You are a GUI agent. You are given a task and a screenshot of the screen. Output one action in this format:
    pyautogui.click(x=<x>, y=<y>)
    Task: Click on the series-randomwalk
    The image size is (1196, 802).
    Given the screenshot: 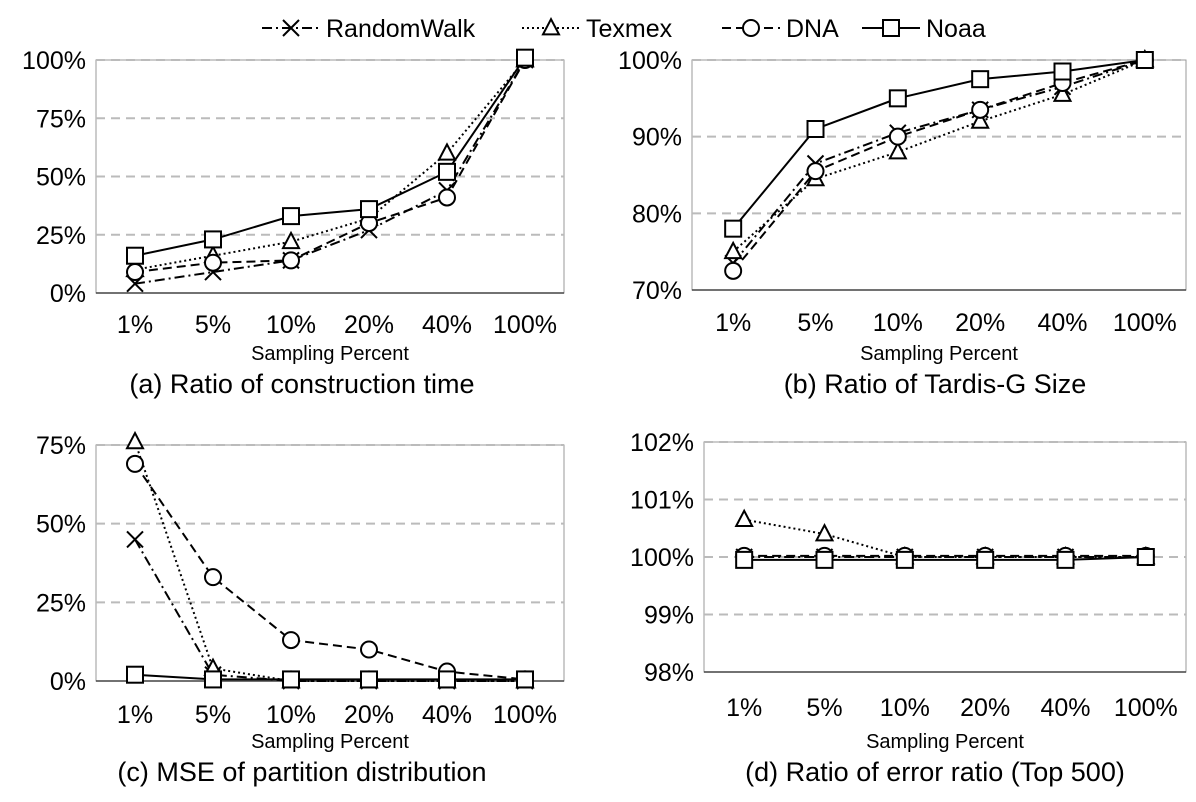 What is the action you would take?
    pyautogui.click(x=330, y=172)
    